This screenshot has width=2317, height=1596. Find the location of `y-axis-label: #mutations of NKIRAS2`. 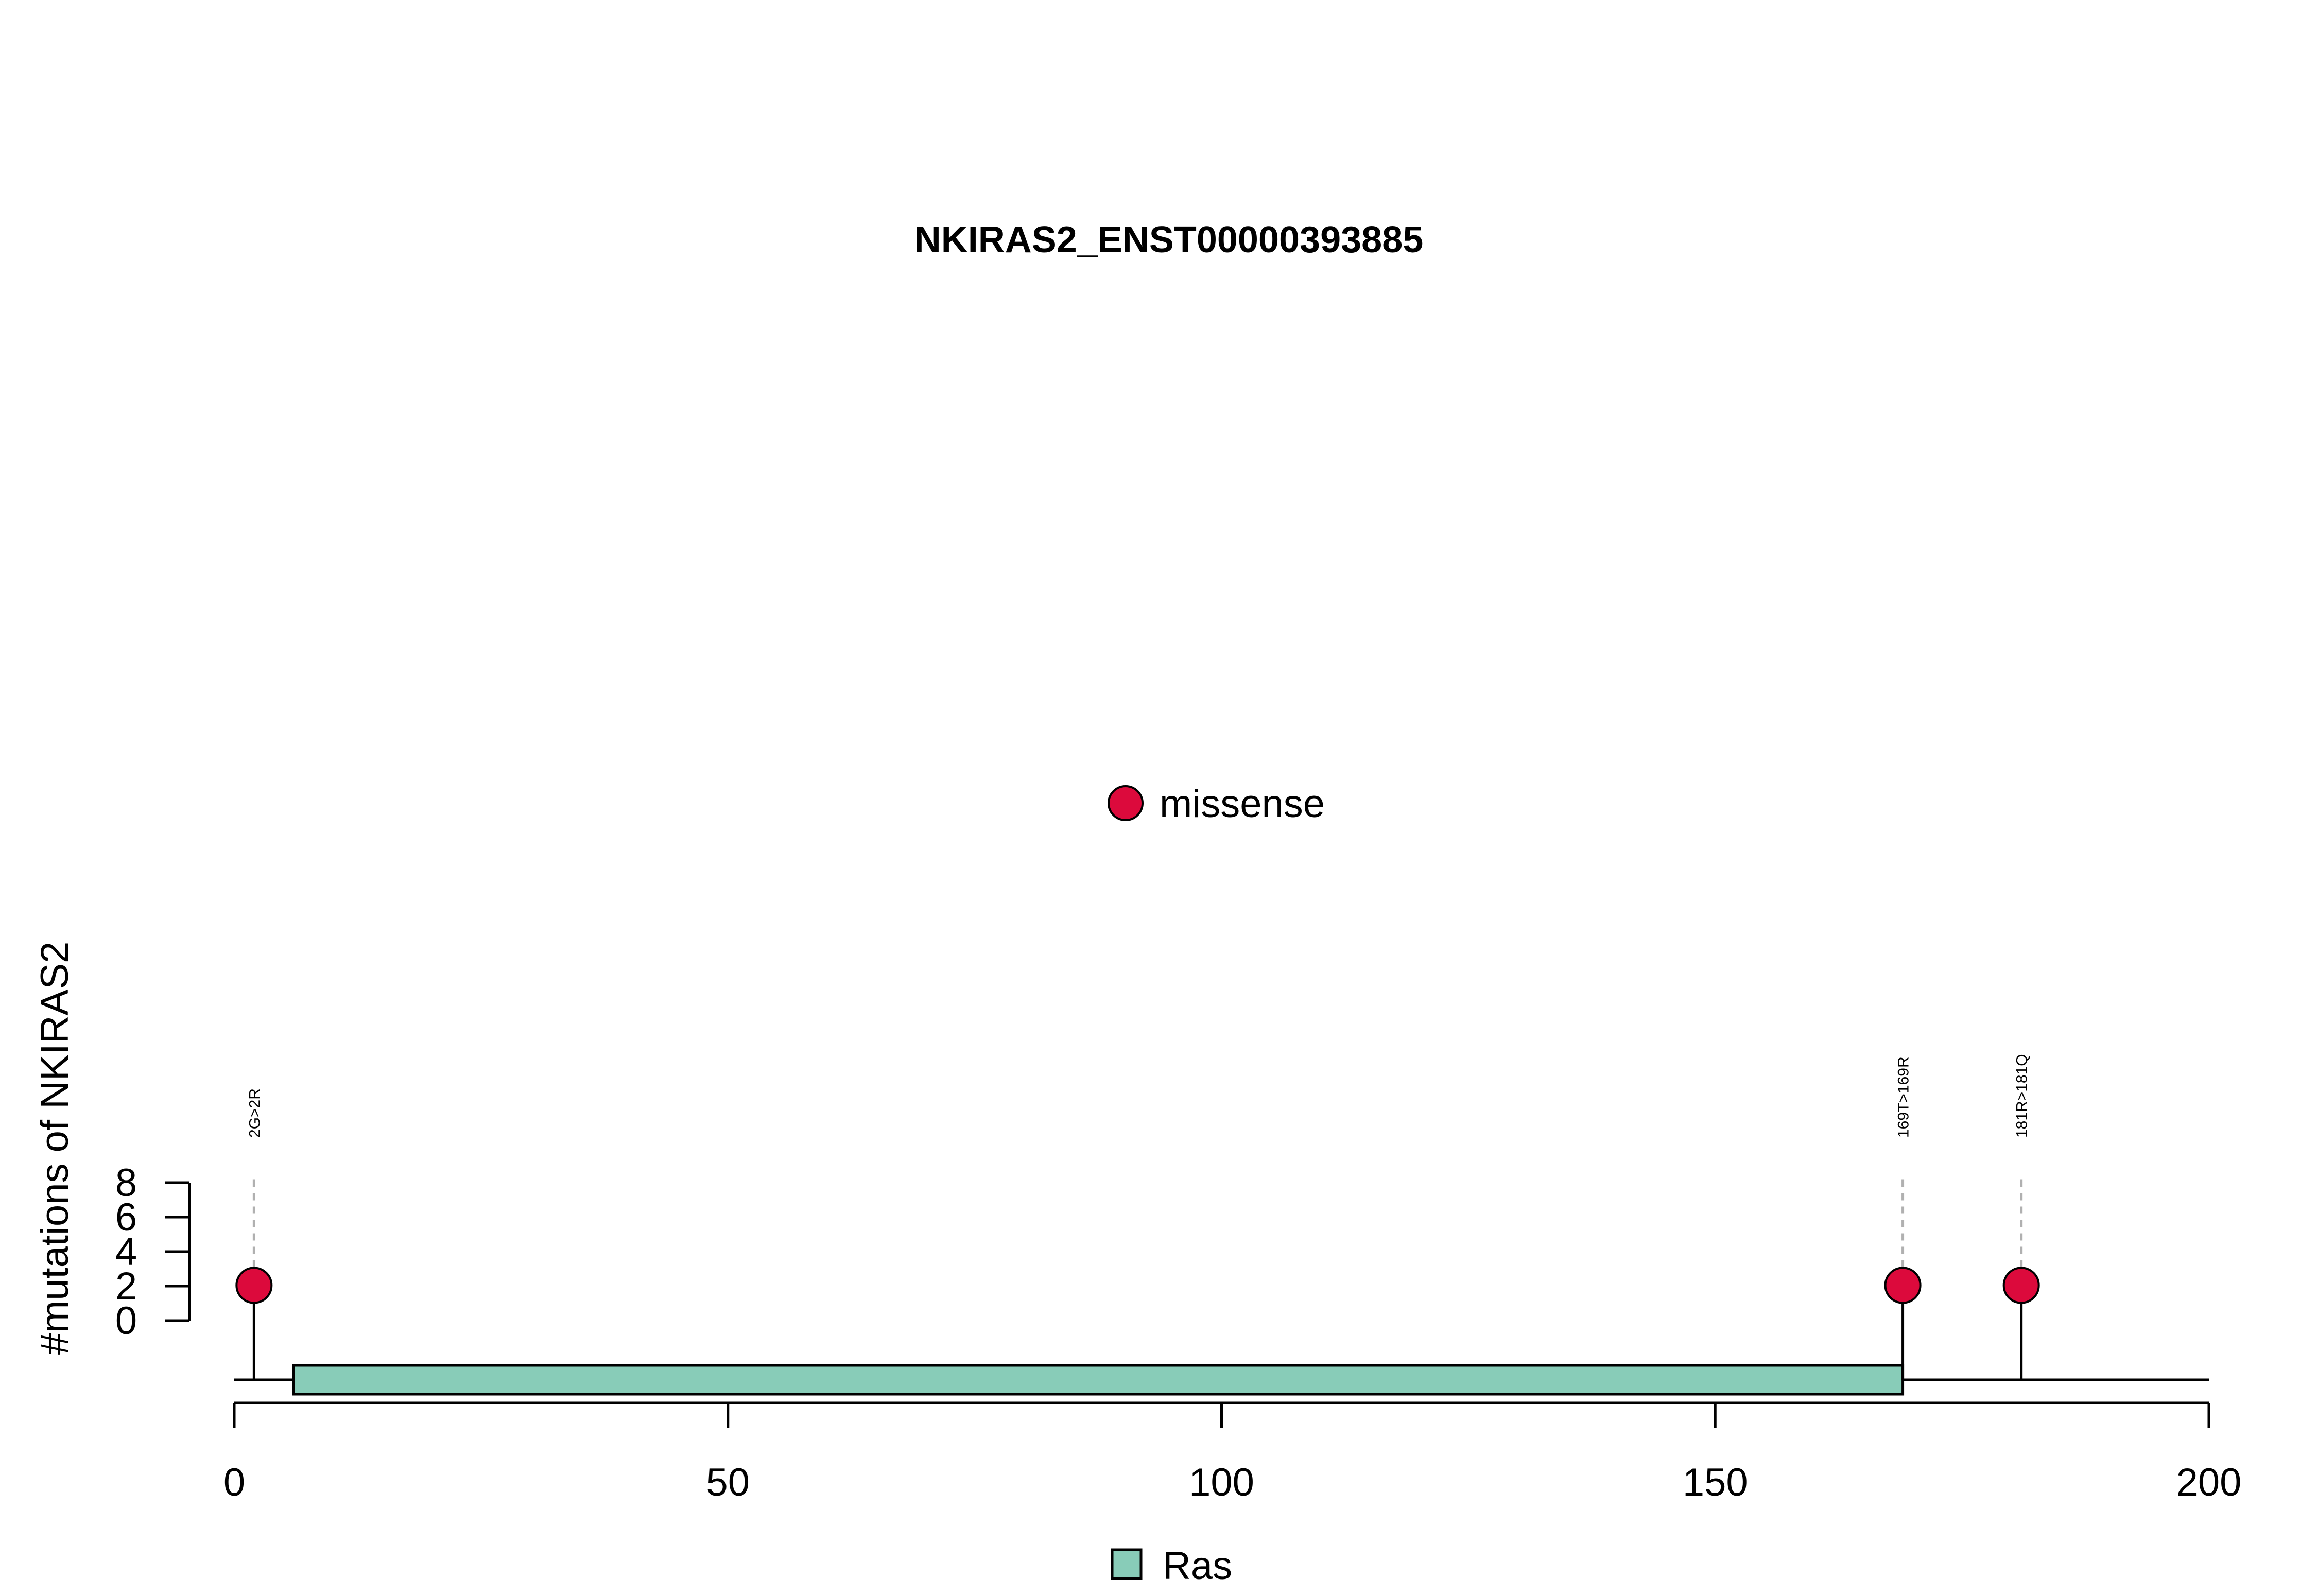

y-axis-label: #mutations of NKIRAS2 is located at coordinates (55, 1148).